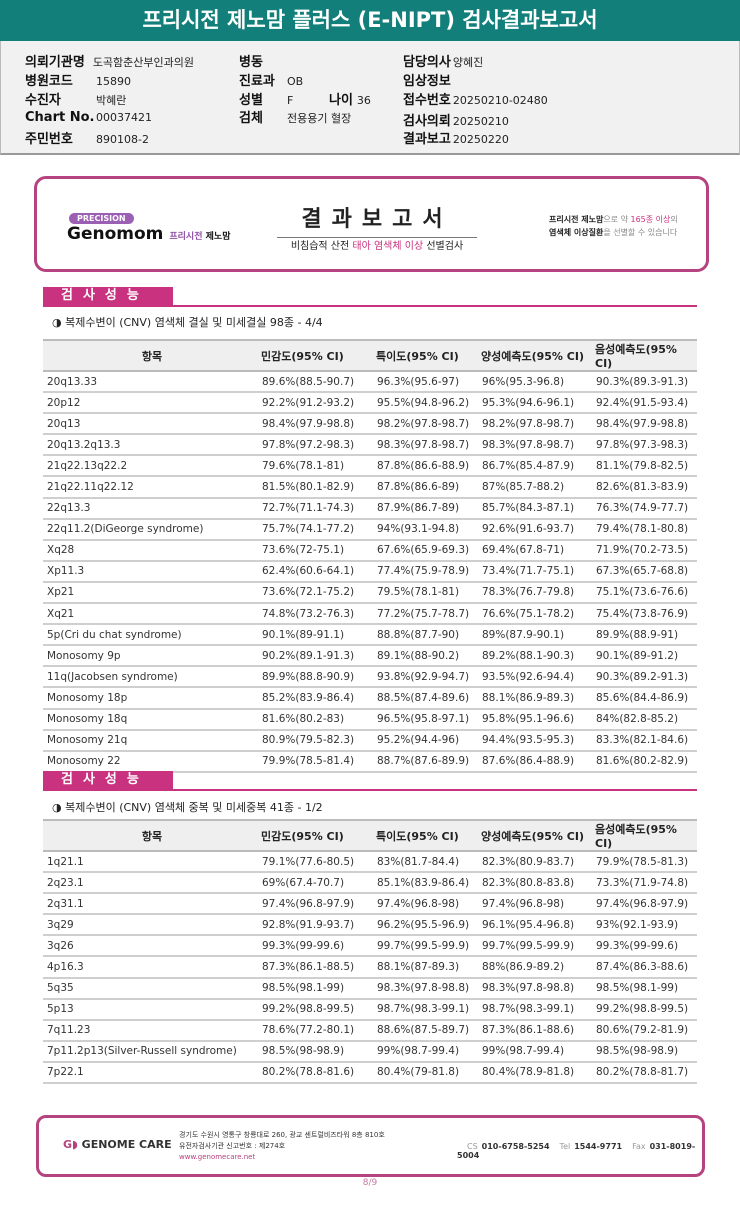  I want to click on value-cell: 87.3%(86.1-88.5), so click(315, 967).